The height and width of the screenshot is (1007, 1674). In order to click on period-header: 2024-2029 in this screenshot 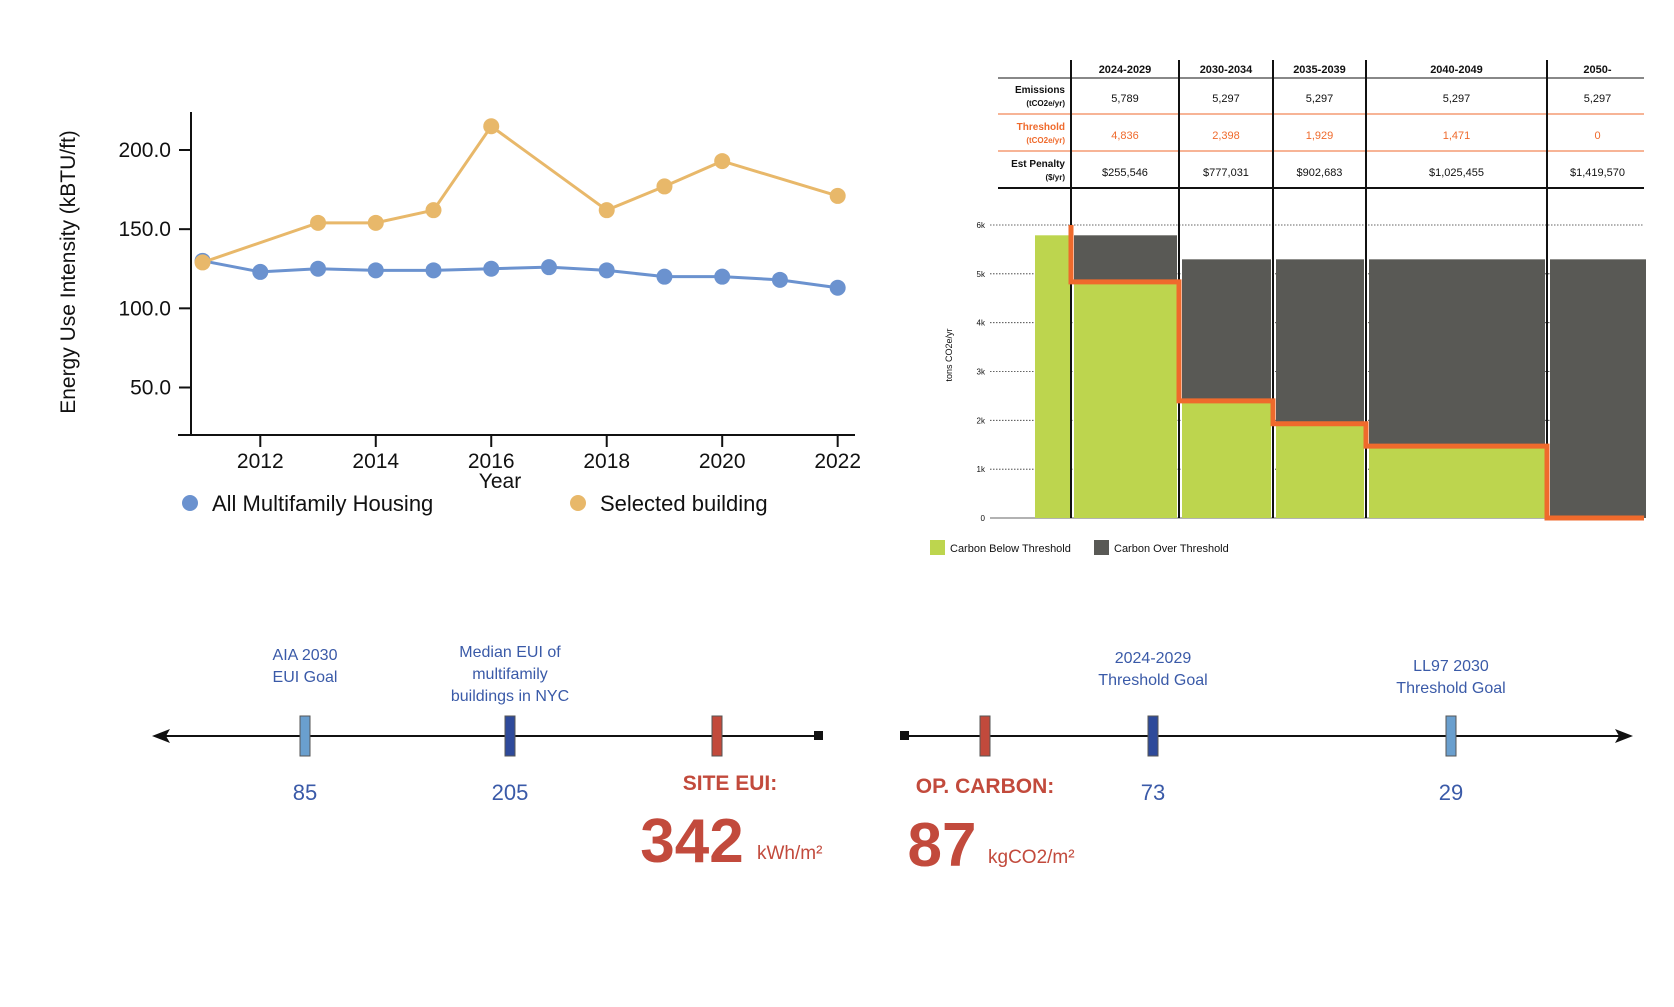, I will do `click(1125, 70)`.